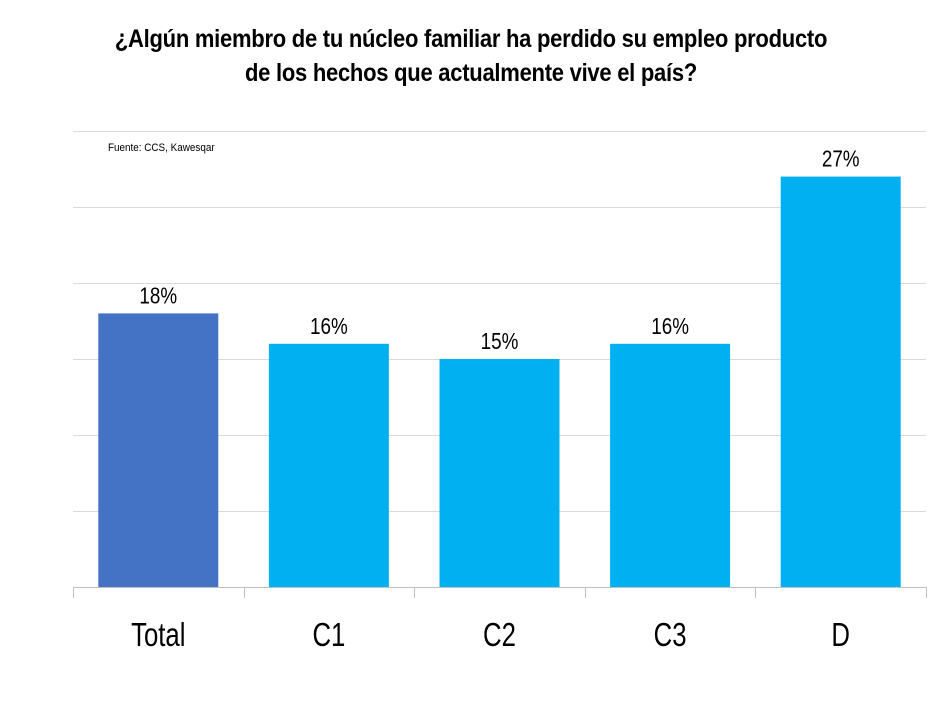 Image resolution: width=942 pixels, height=707 pixels. Describe the element at coordinates (499, 635) in the screenshot. I see `x-tick-label-c2: C2` at that location.